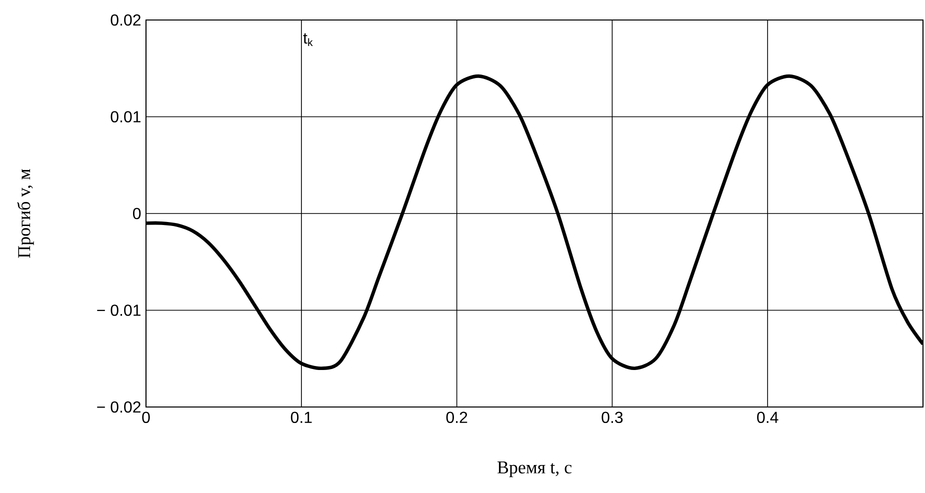 Image resolution: width=925 pixels, height=493 pixels. I want to click on y-tick-label: 0, so click(137, 214).